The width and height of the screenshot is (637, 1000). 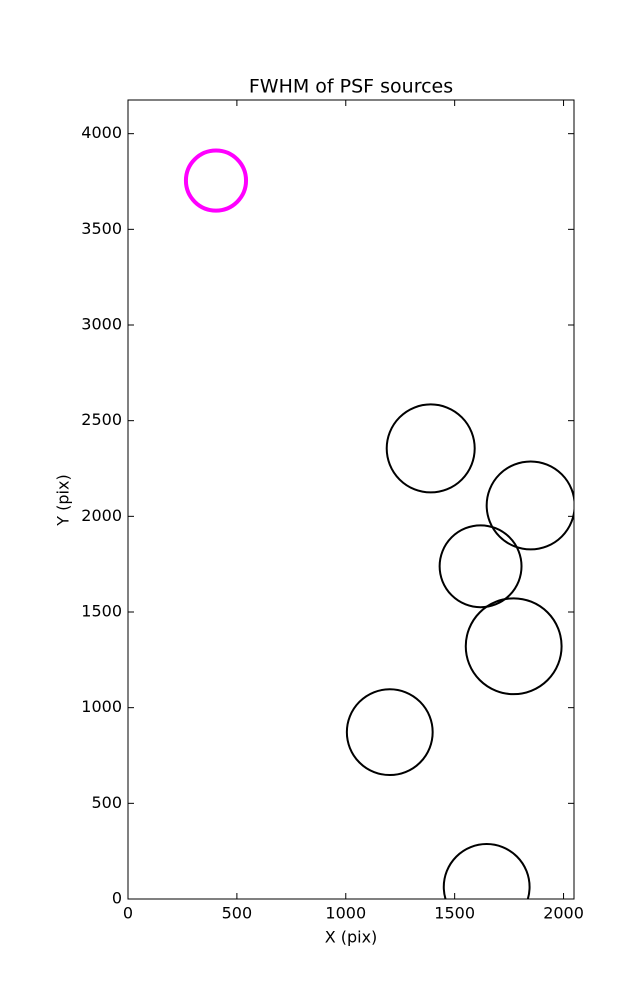 I want to click on x-axis-label: X (pix), so click(x=351, y=937).